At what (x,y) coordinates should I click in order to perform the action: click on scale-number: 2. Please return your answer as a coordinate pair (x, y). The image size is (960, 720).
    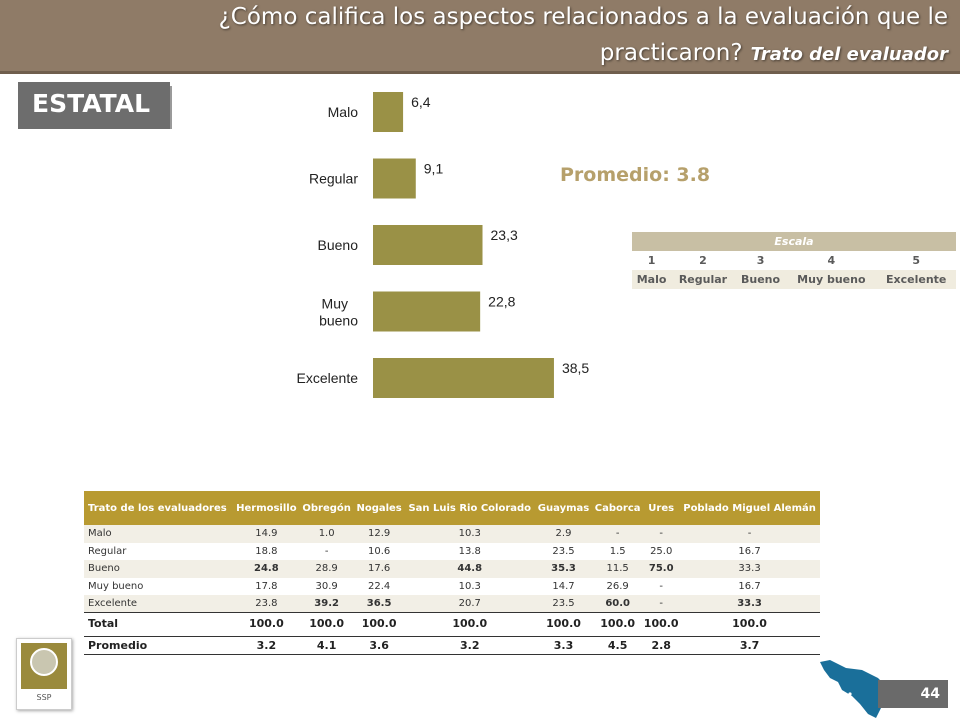
    Looking at the image, I should click on (703, 260).